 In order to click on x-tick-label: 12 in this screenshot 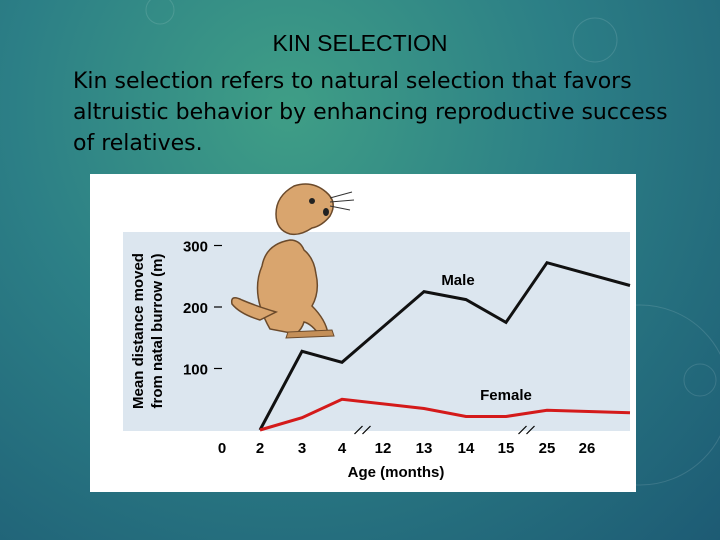, I will do `click(383, 448)`.